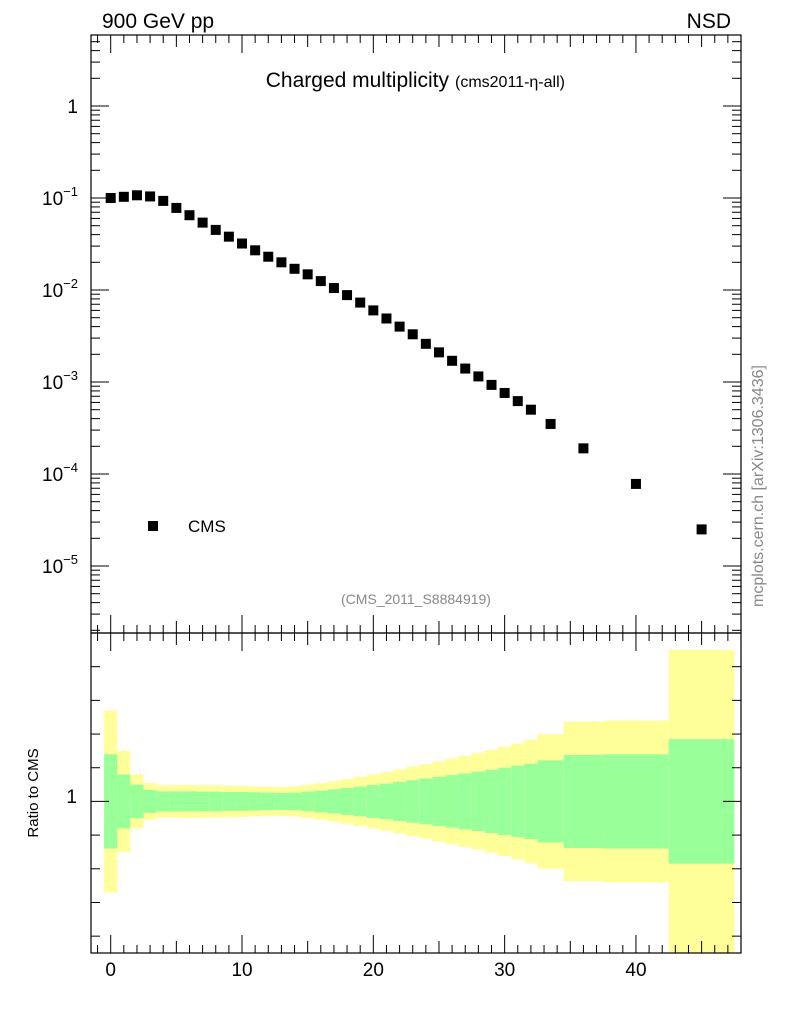 This screenshot has width=786, height=1024. I want to click on y-tick-label-1: 10⁻¹, so click(60, 197).